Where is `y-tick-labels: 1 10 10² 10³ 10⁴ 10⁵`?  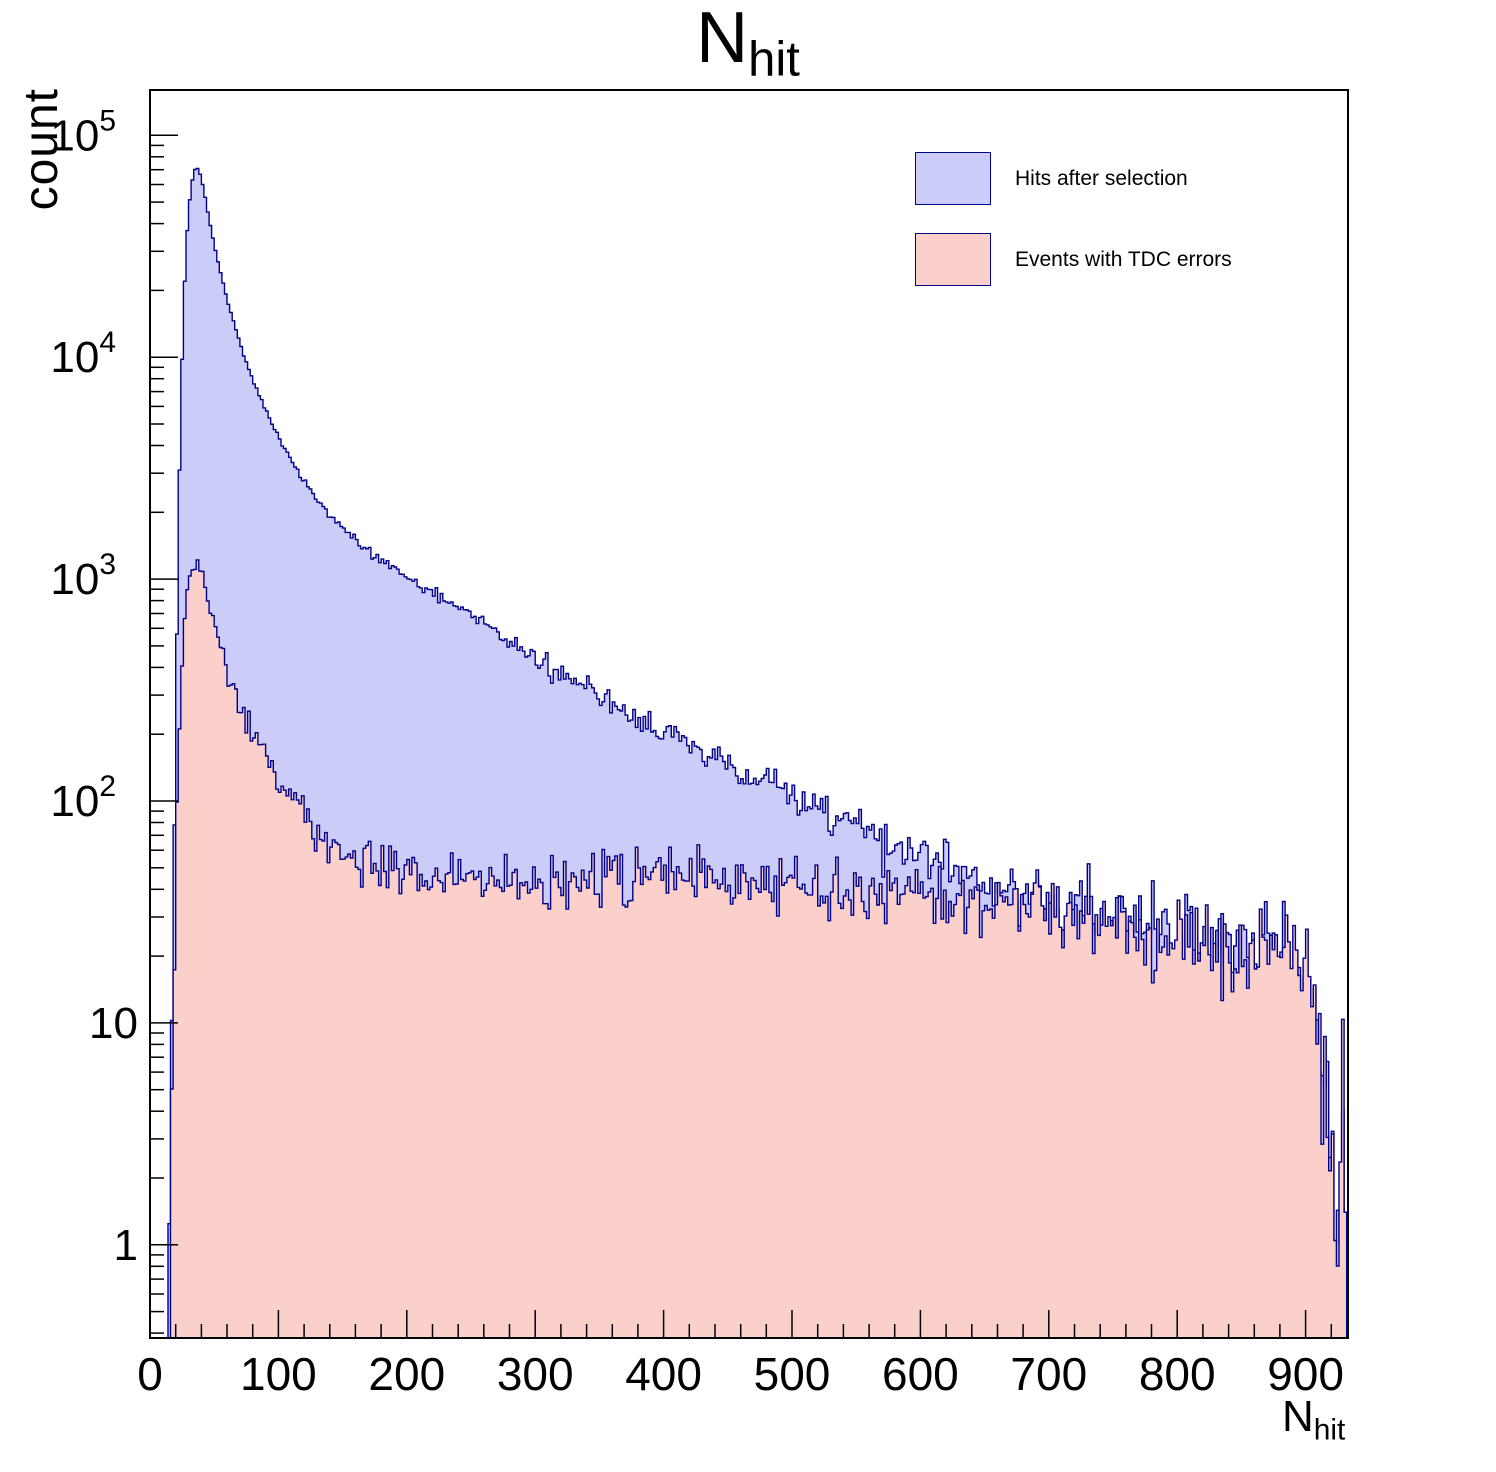 y-tick-labels: 1 10 10² 10³ 10⁴ 10⁵ is located at coordinates (94, 687).